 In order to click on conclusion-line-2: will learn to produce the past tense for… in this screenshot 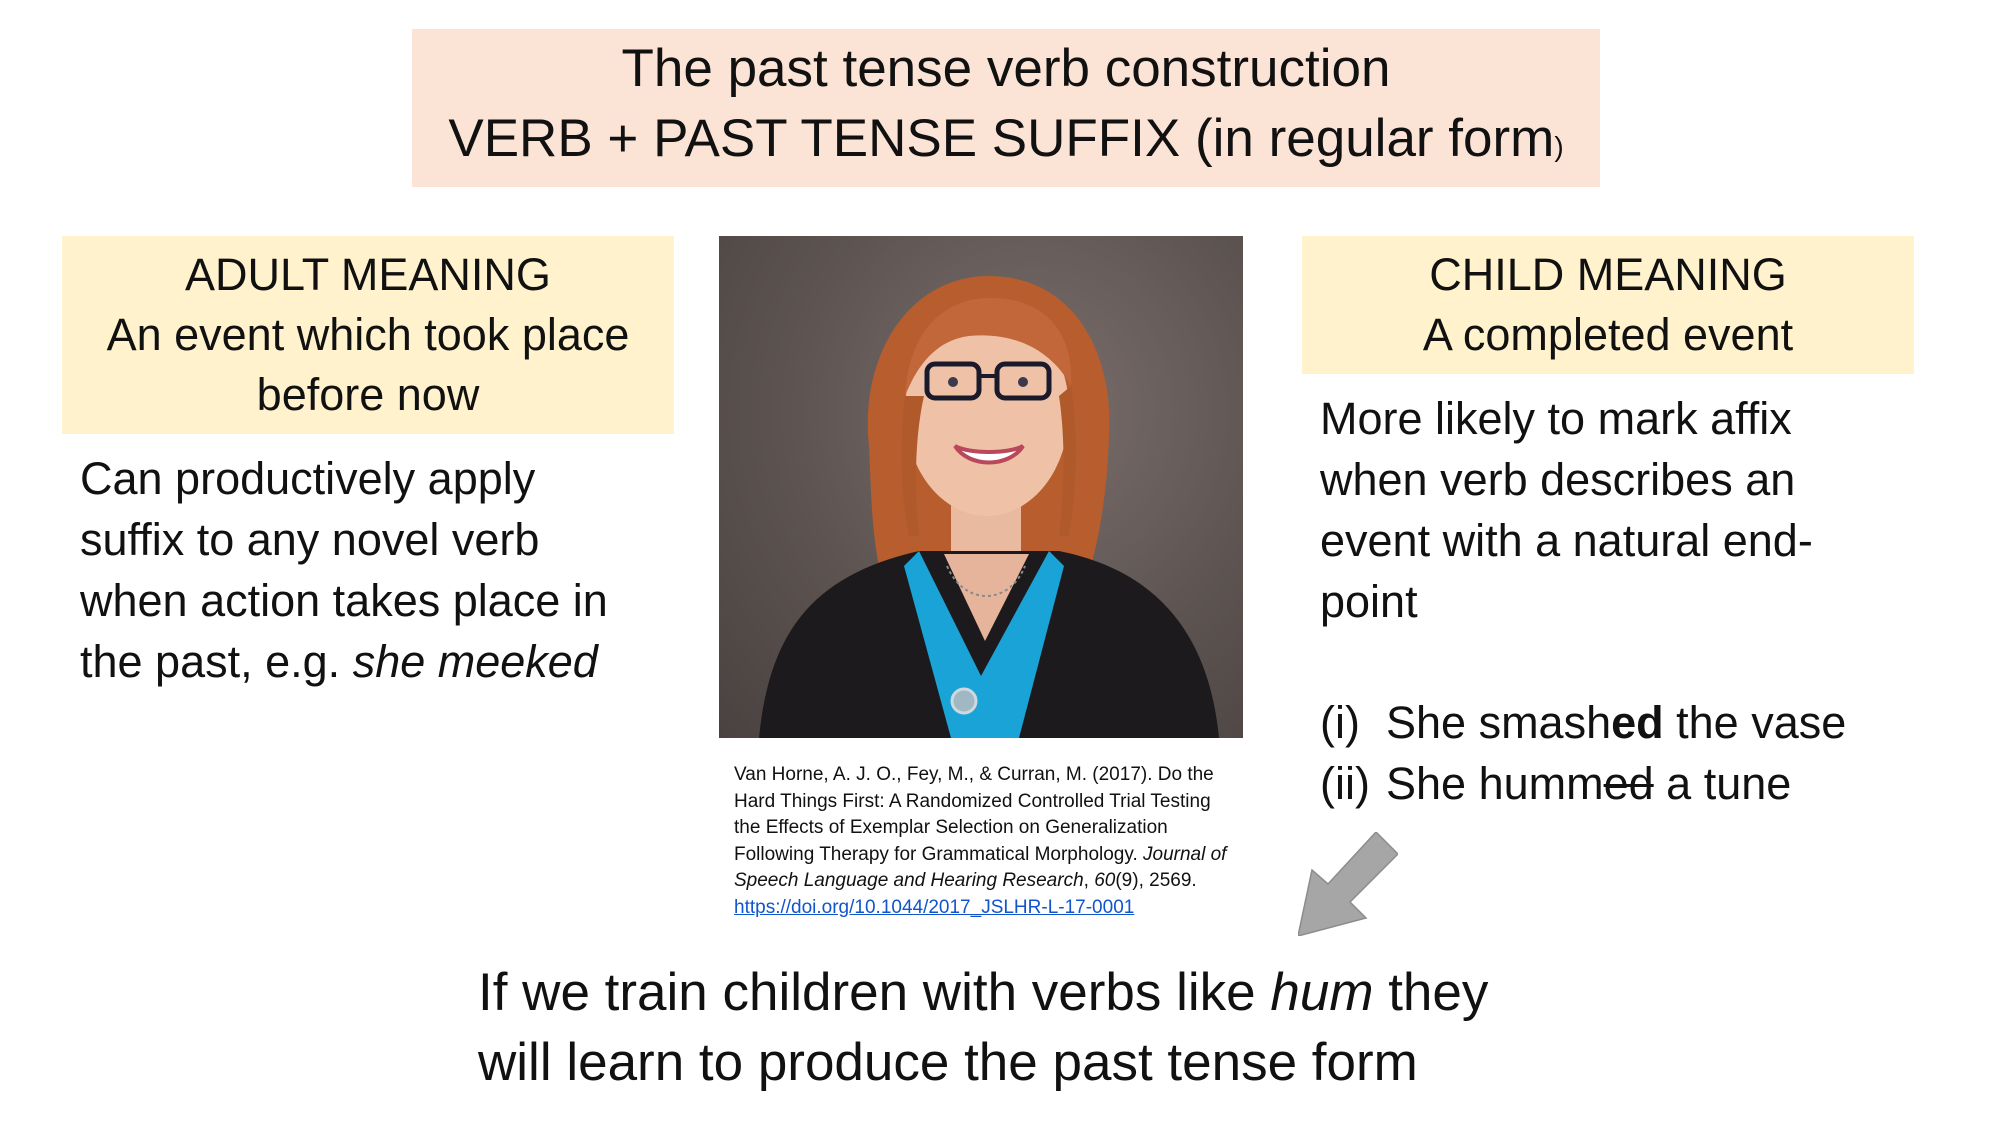, I will do `click(948, 1062)`.